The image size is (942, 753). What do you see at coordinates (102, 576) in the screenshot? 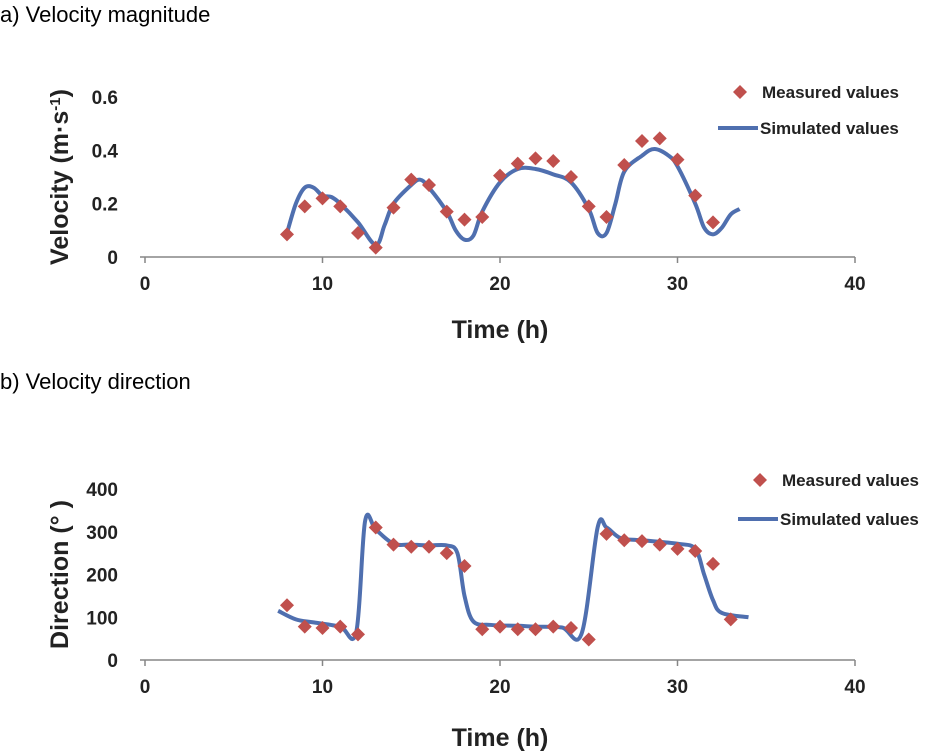
I see `y-tick-label: 200` at bounding box center [102, 576].